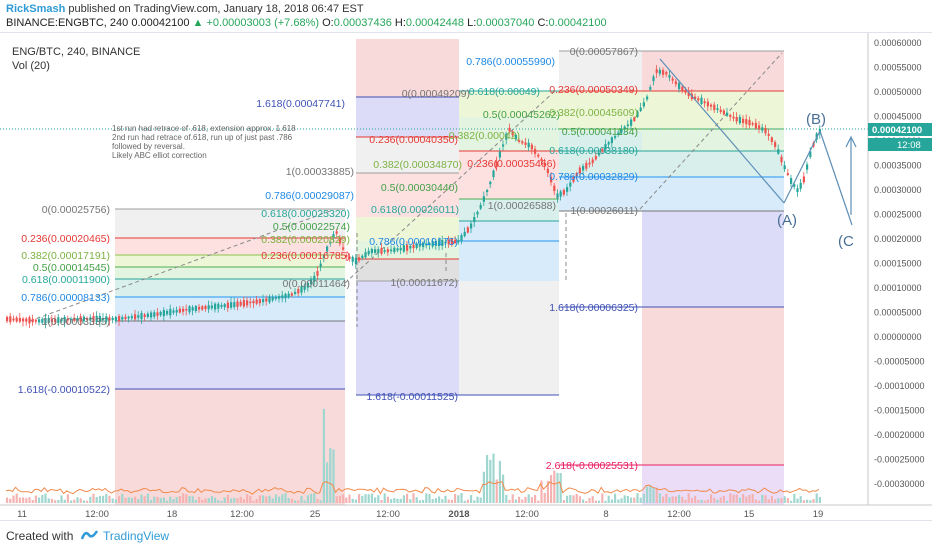 Image resolution: width=932 pixels, height=551 pixels. What do you see at coordinates (362, 23) in the screenshot?
I see `open-value: 0.00037436` at bounding box center [362, 23].